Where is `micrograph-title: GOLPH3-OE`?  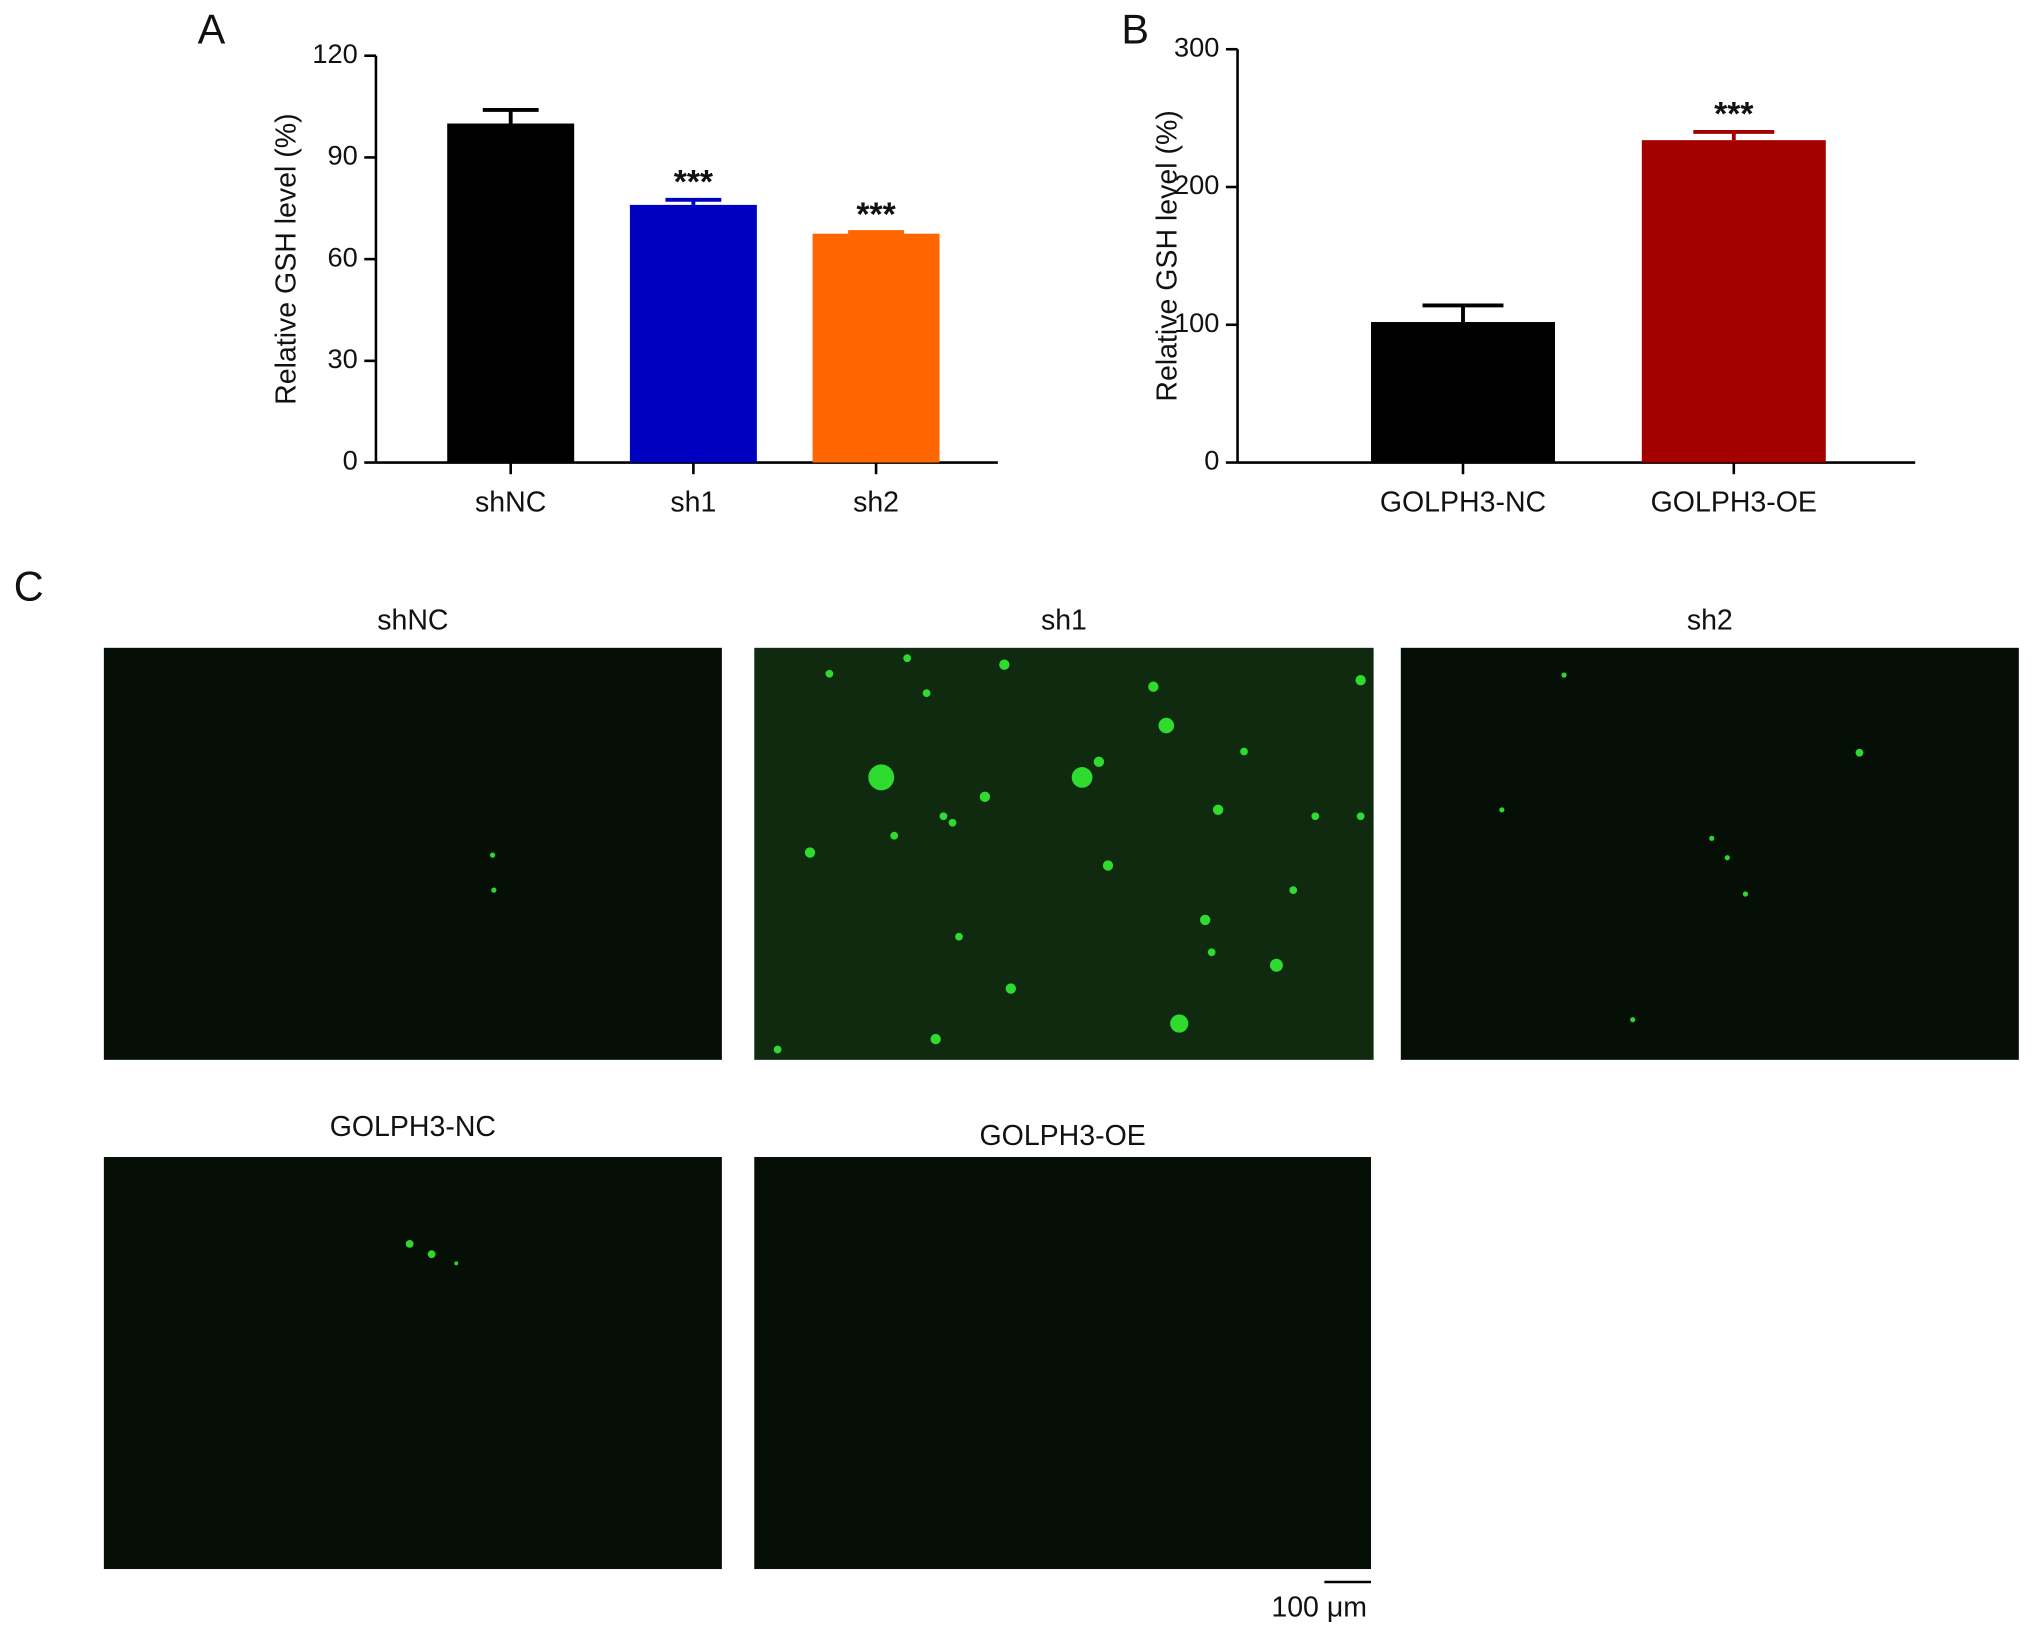 micrograph-title: GOLPH3-OE is located at coordinates (1062, 1136).